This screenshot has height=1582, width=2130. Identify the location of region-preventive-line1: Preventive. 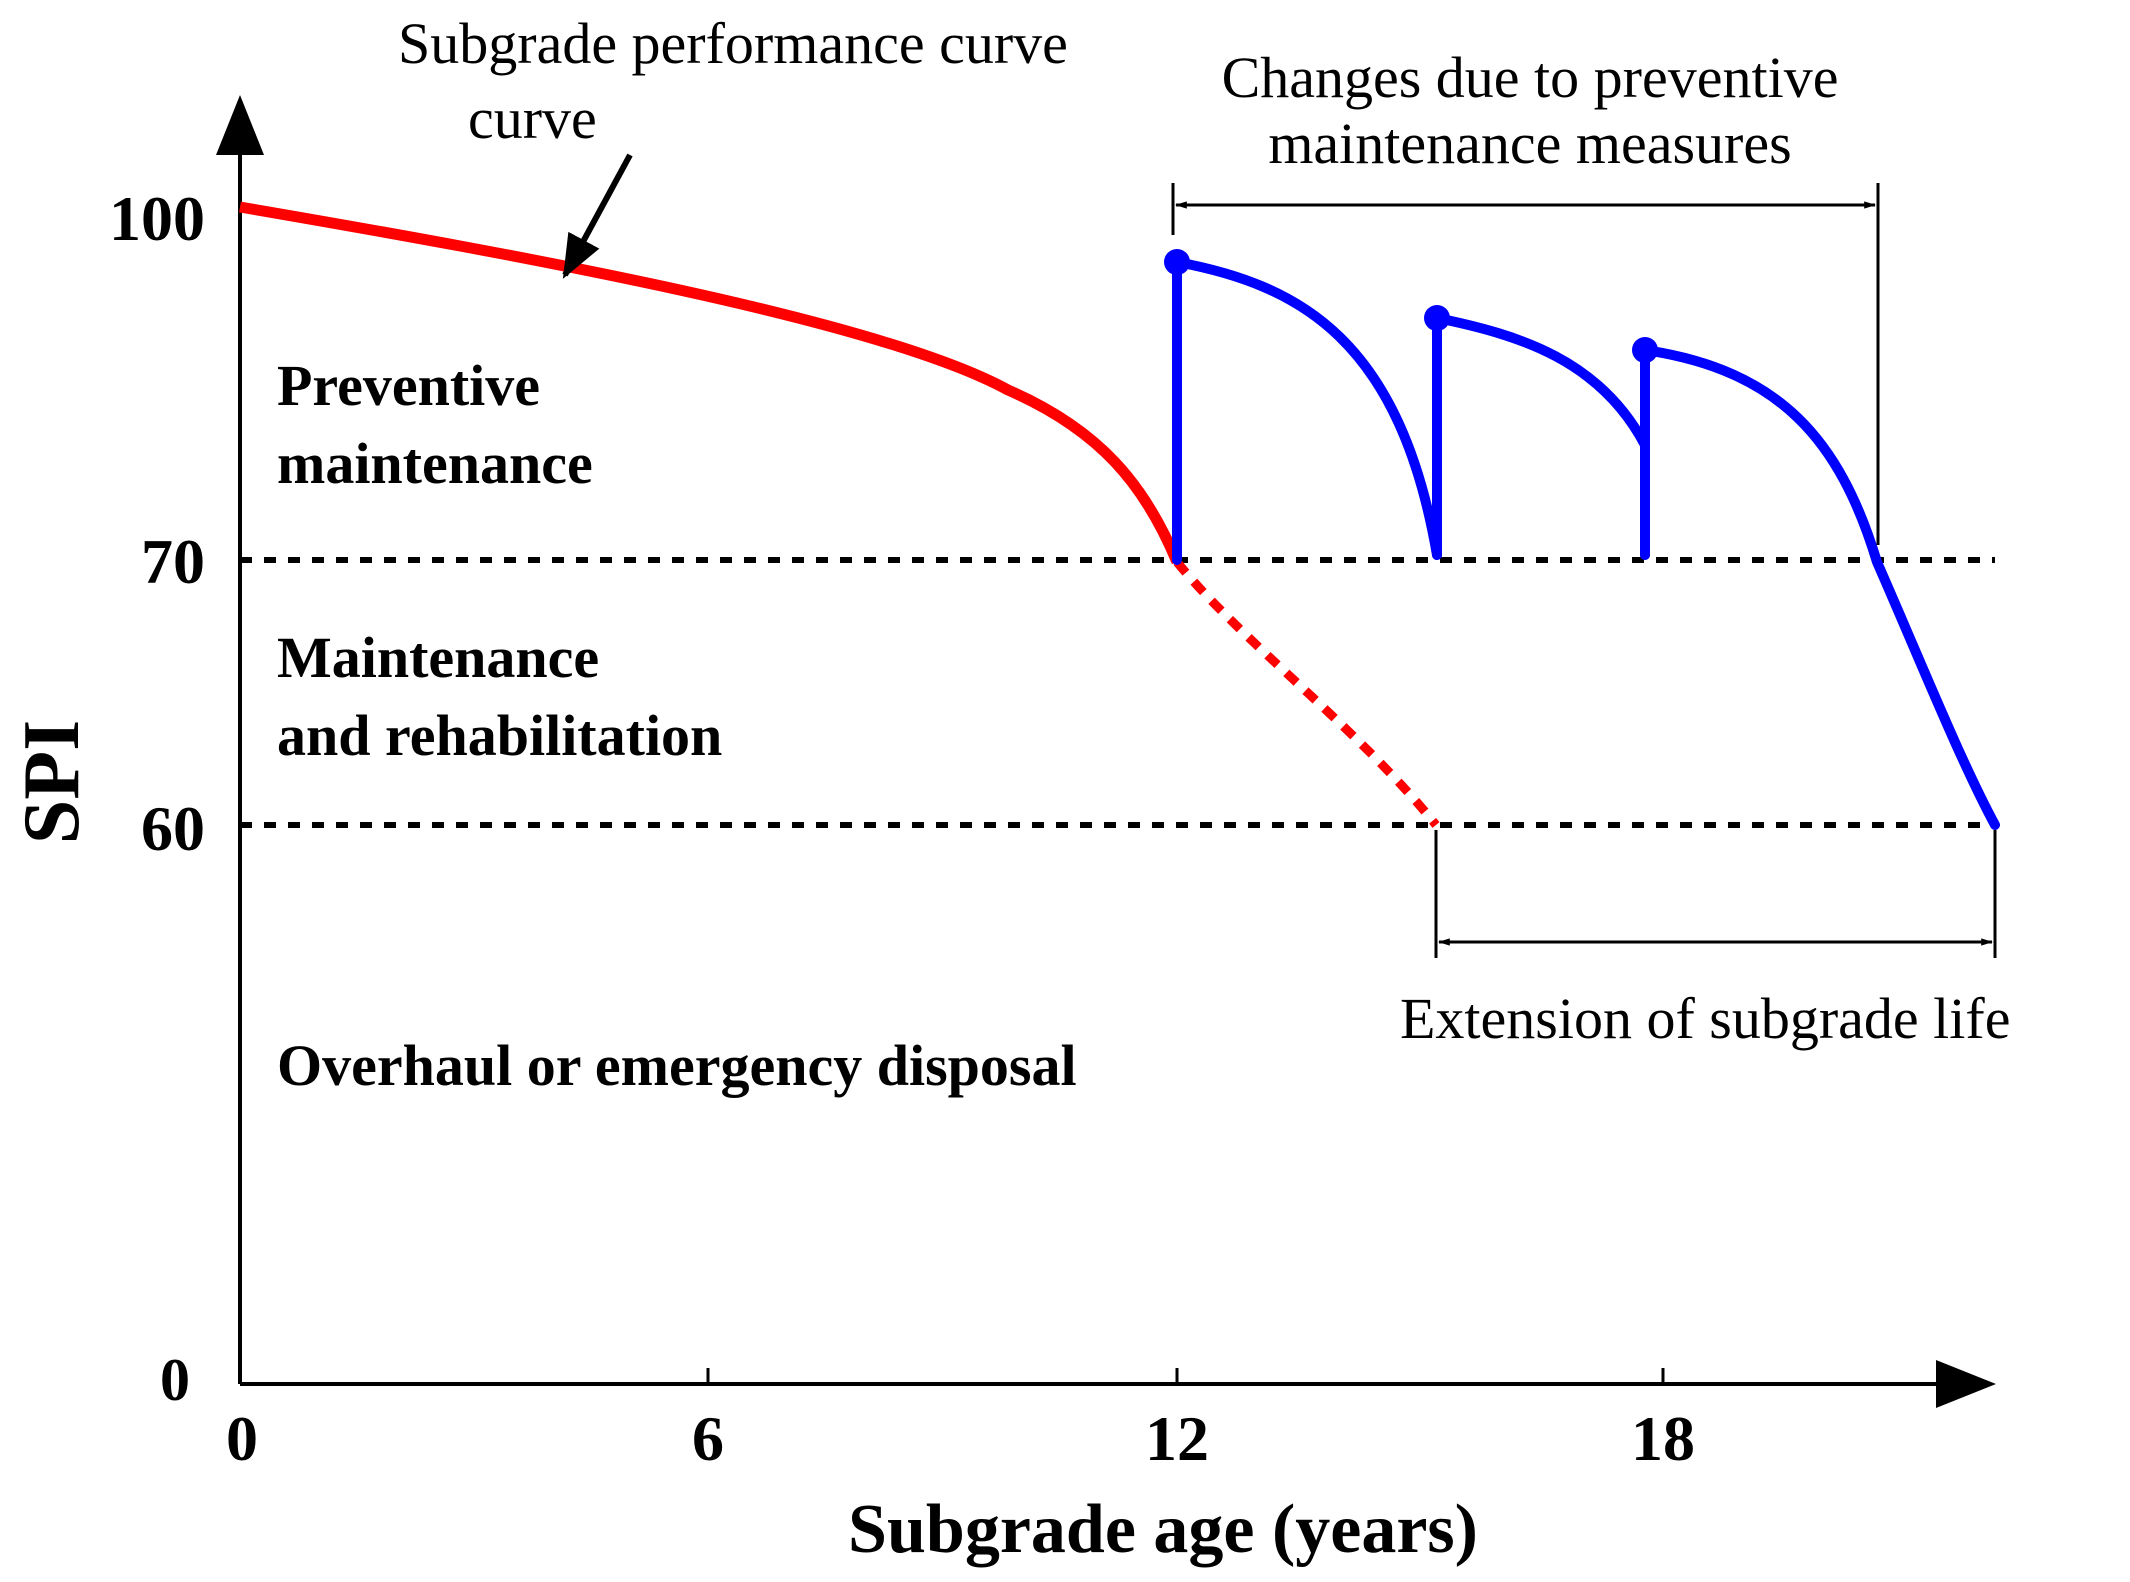
(408, 385).